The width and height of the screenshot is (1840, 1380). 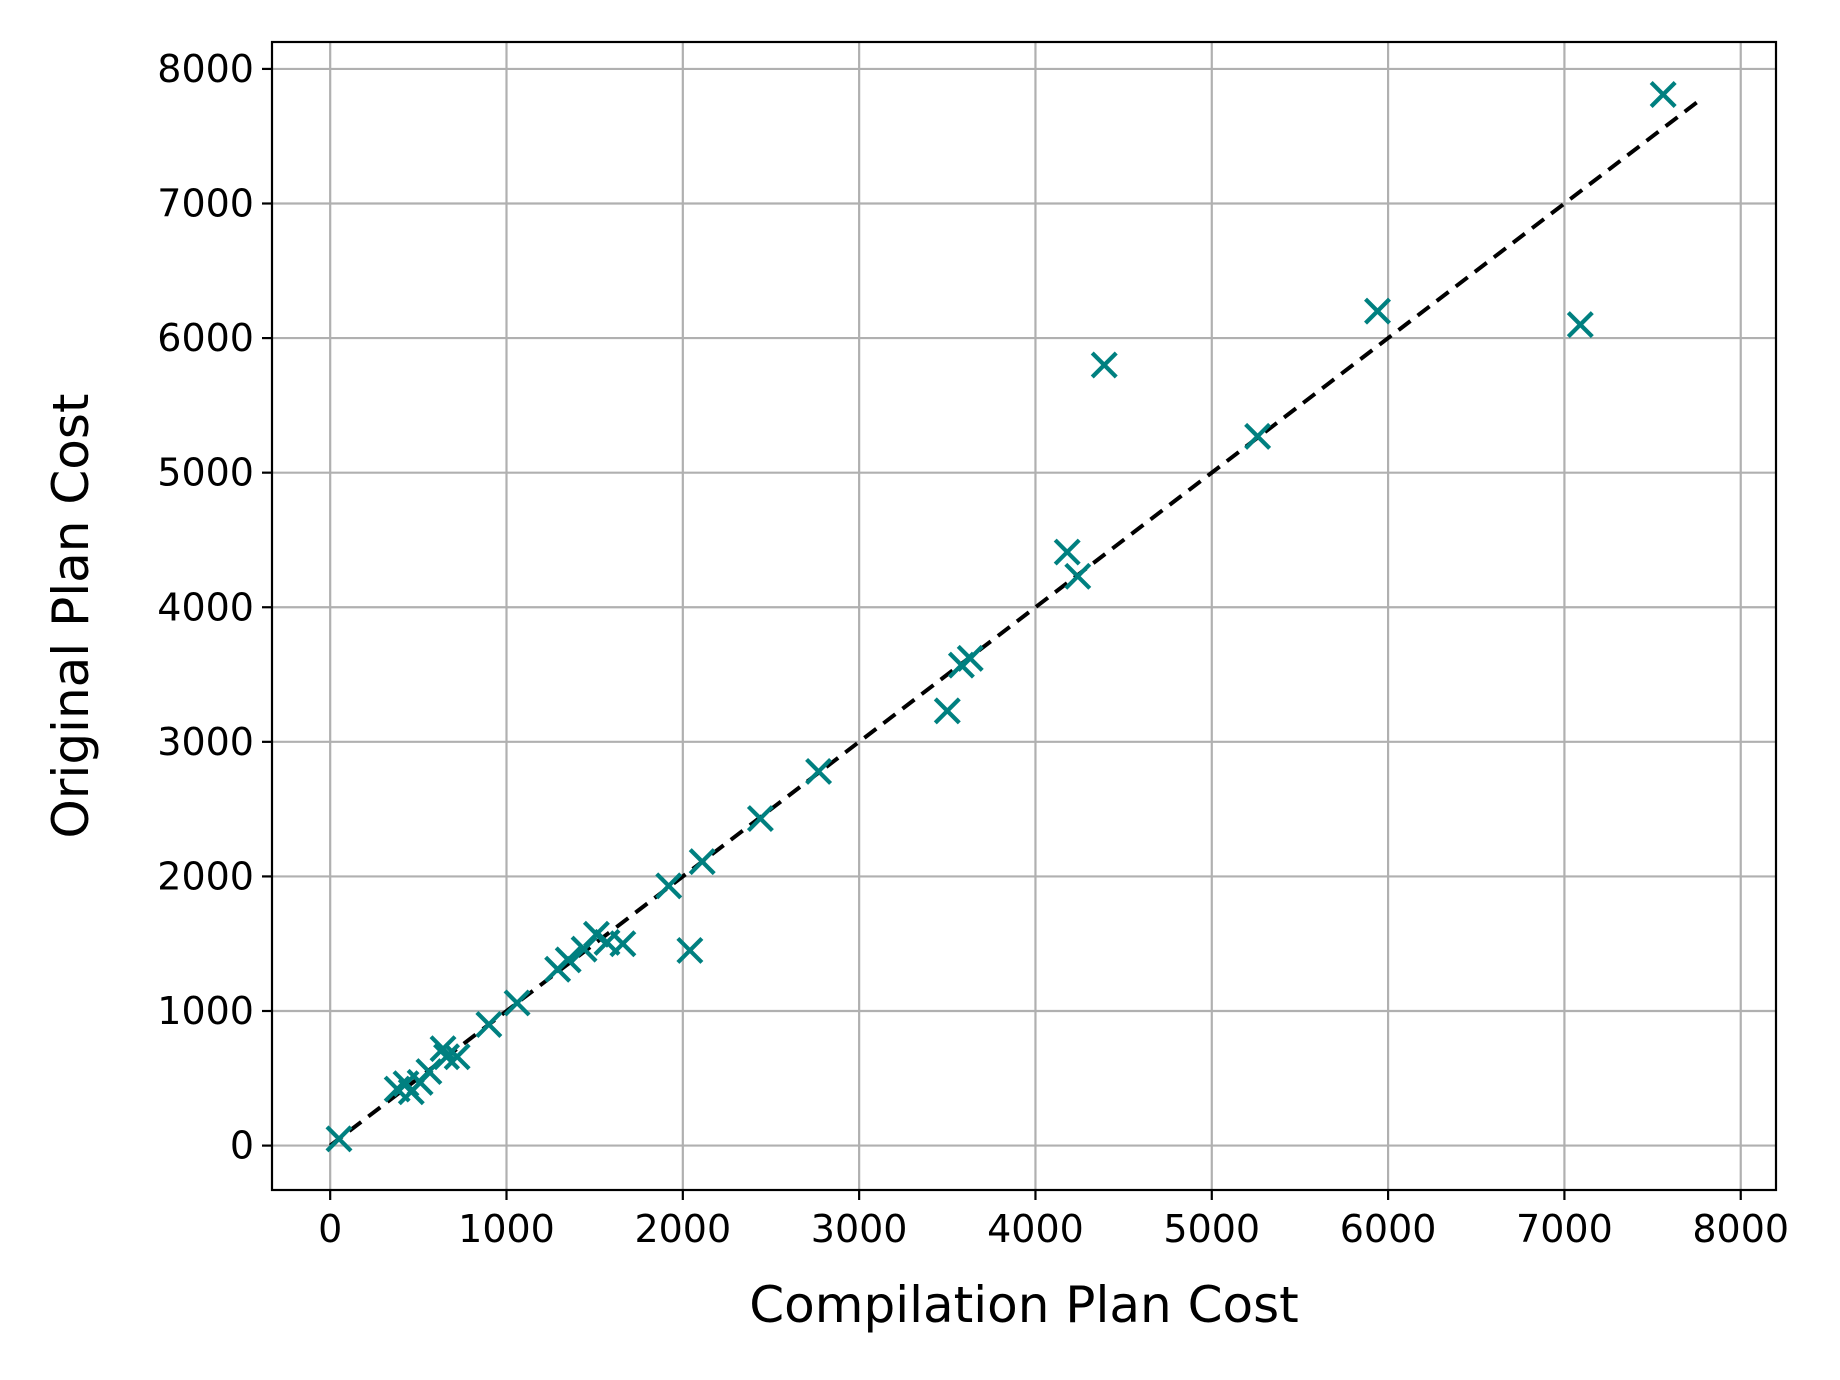 What do you see at coordinates (205, 473) in the screenshot?
I see `y-tick-label: 5000` at bounding box center [205, 473].